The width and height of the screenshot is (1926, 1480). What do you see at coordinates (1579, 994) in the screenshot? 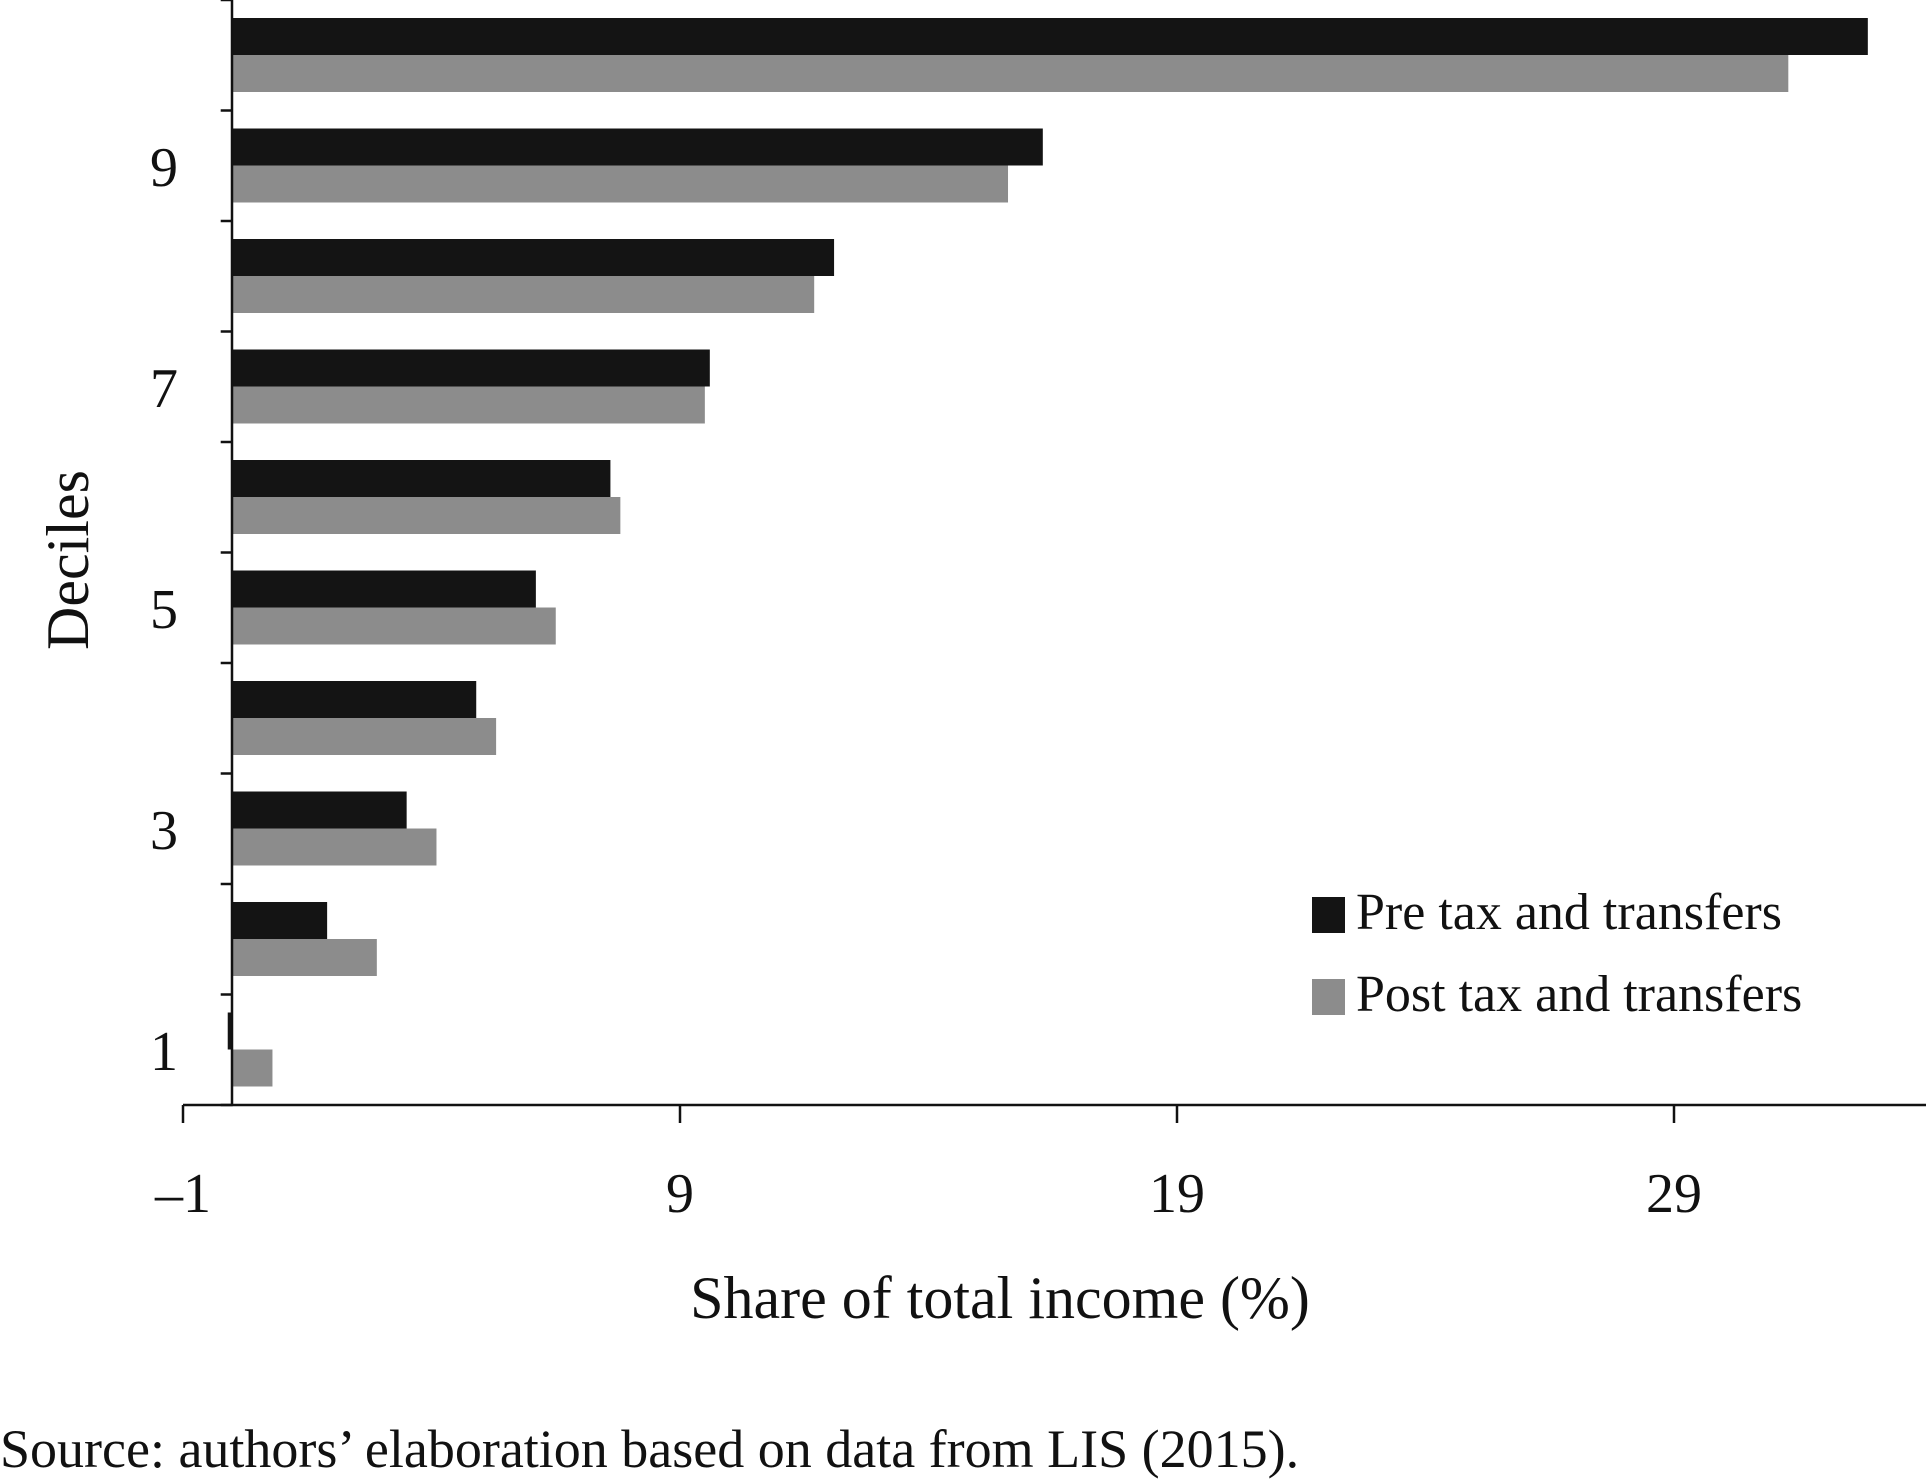
I see `legend-label-post-tax: Post tax and transfers` at bounding box center [1579, 994].